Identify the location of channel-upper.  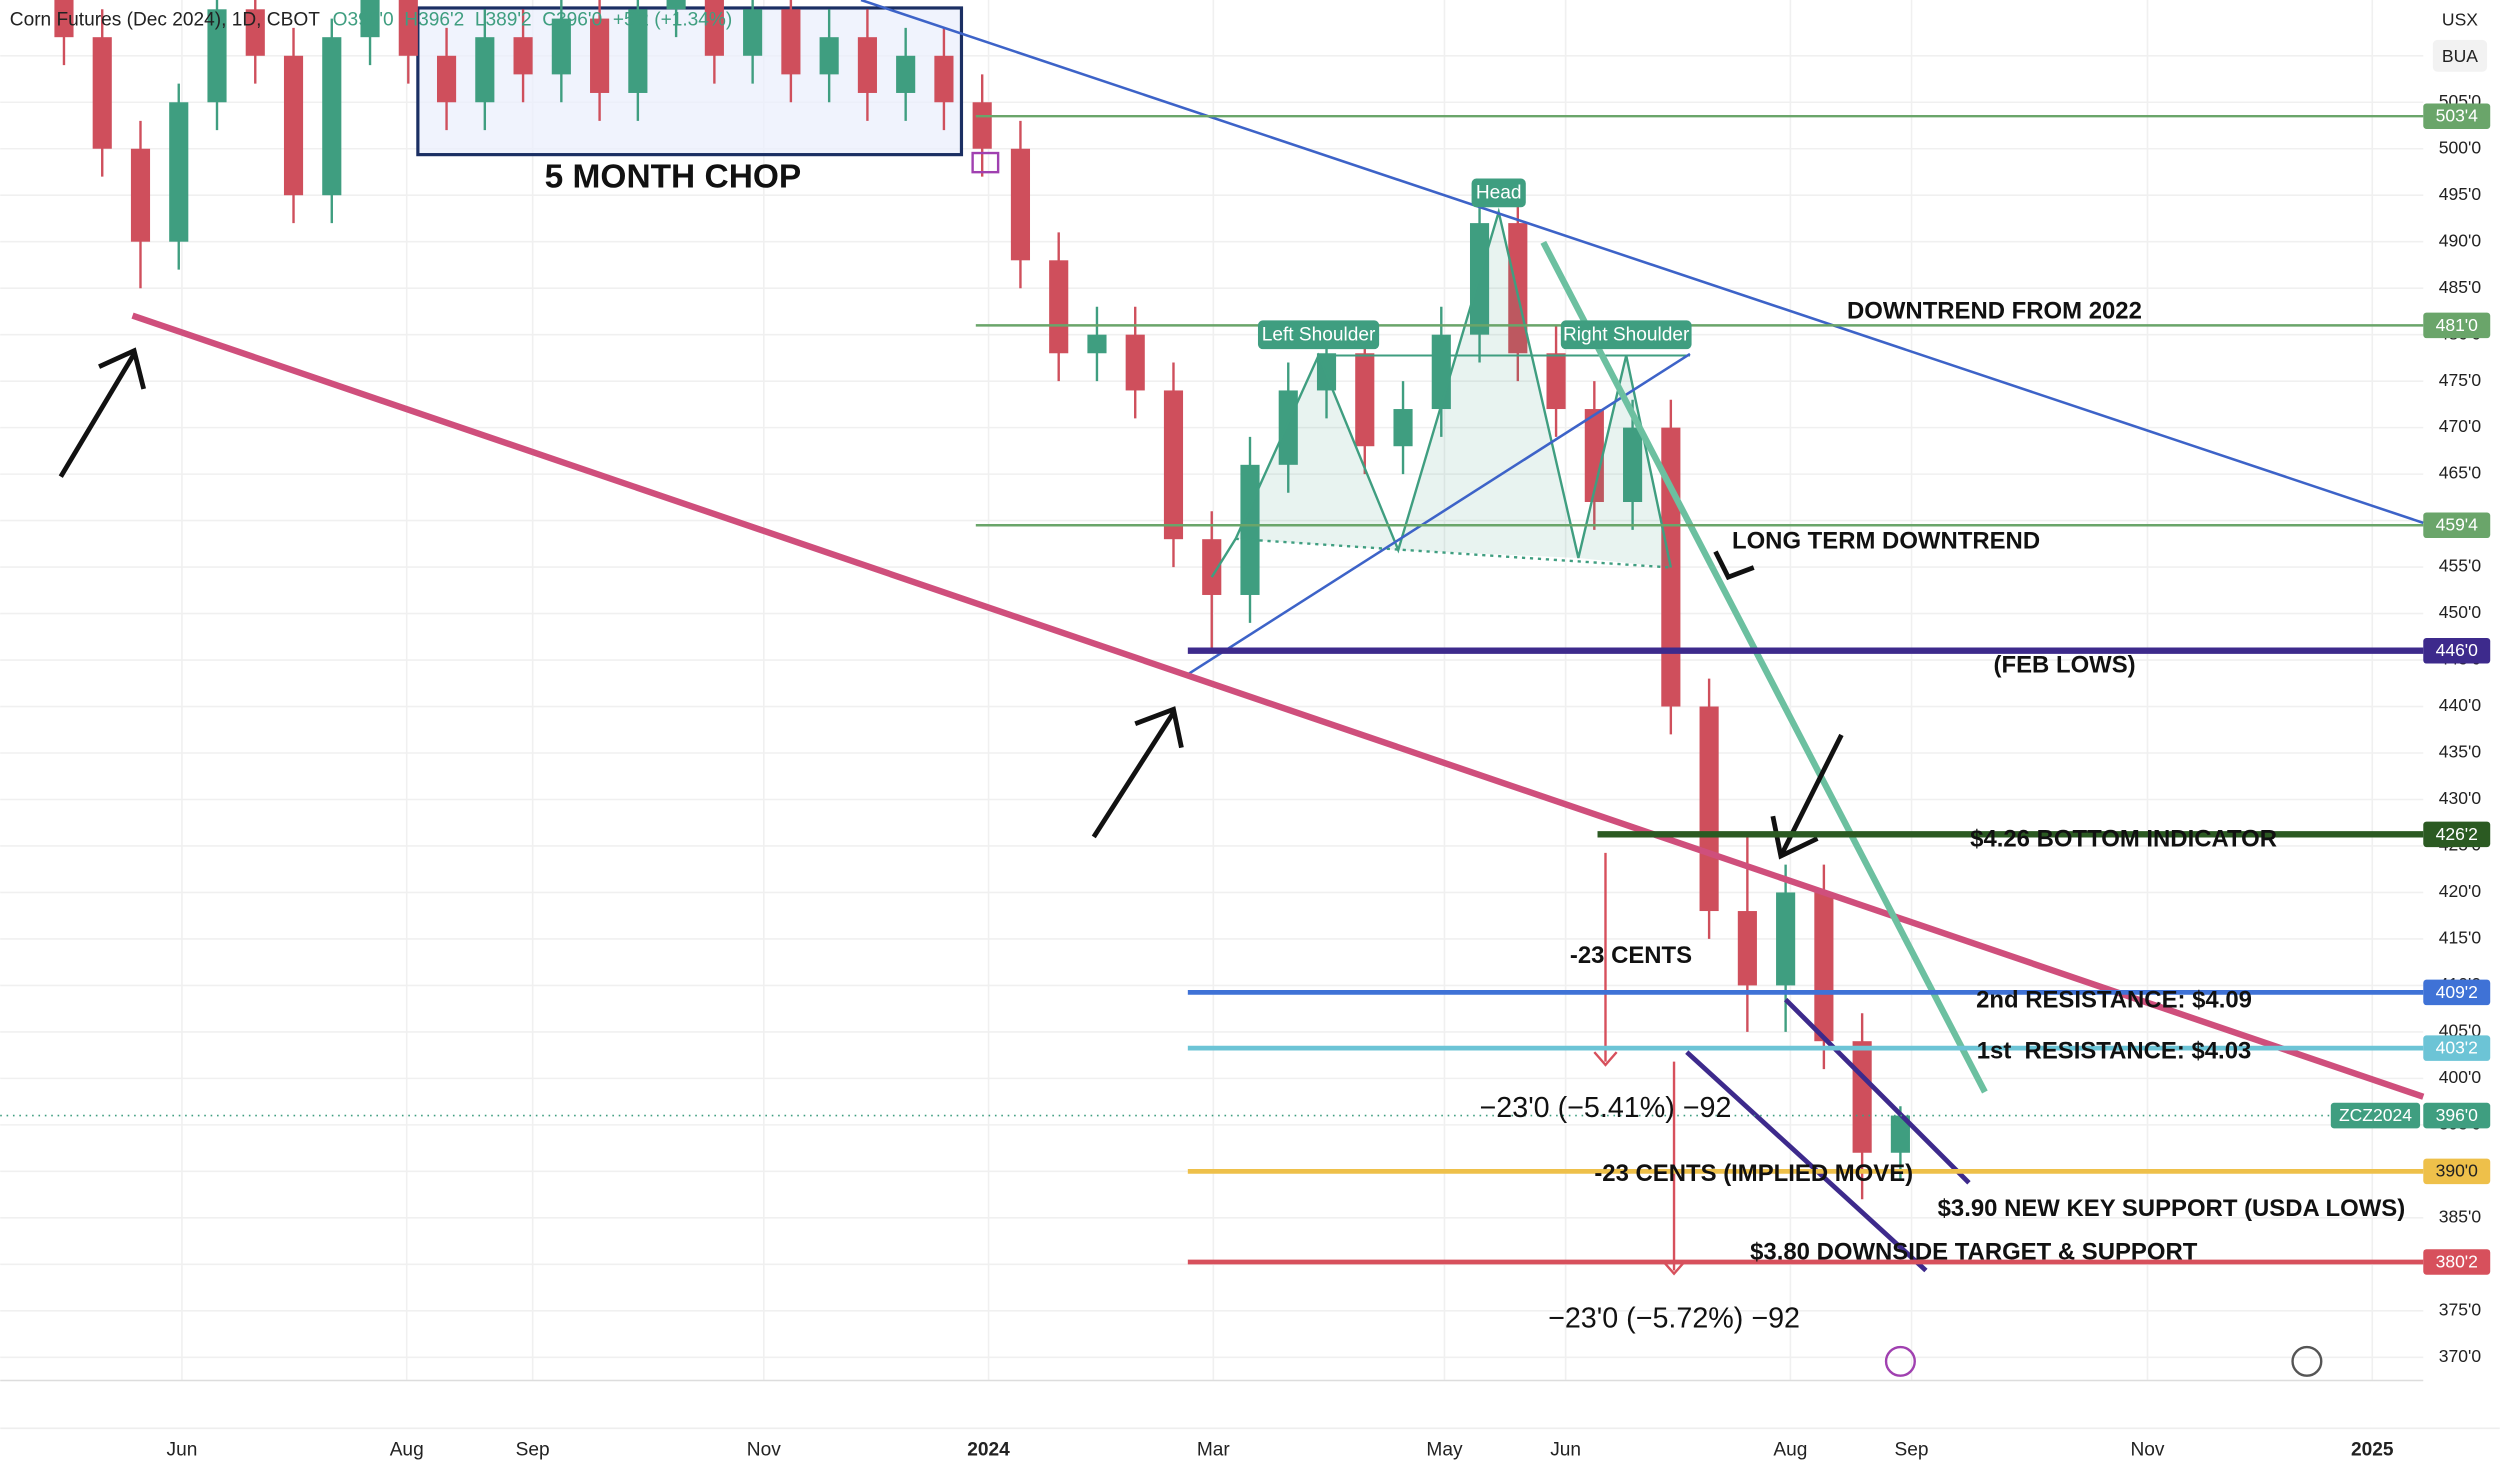
(1877, 1091).